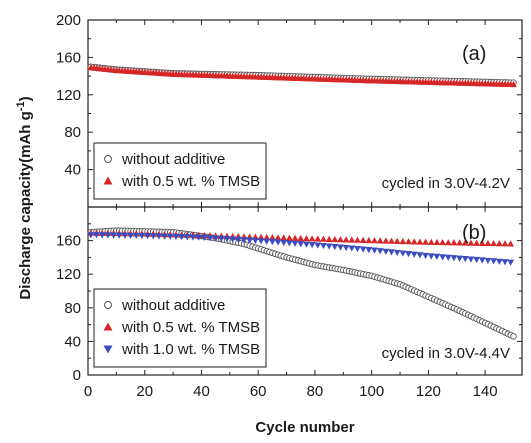 The image size is (531, 443). Describe the element at coordinates (88, 391) in the screenshot. I see `x-tick-label: 0` at that location.